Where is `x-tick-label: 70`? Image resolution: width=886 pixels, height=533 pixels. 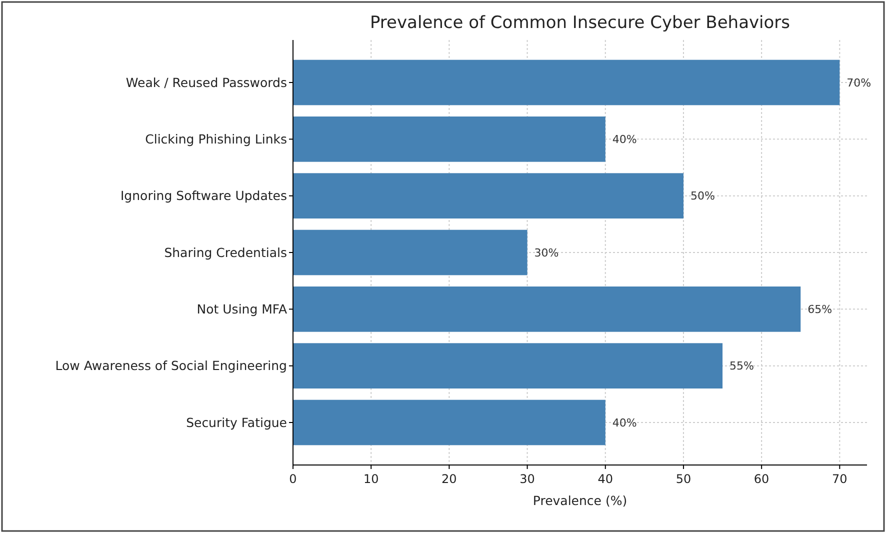 x-tick-label: 70 is located at coordinates (840, 479).